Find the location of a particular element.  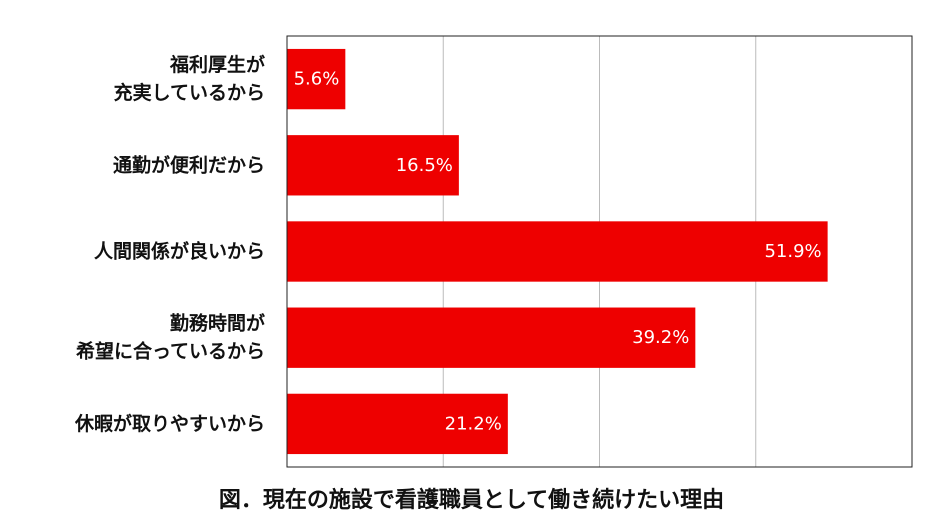

value-label: 5.6% is located at coordinates (317, 79).